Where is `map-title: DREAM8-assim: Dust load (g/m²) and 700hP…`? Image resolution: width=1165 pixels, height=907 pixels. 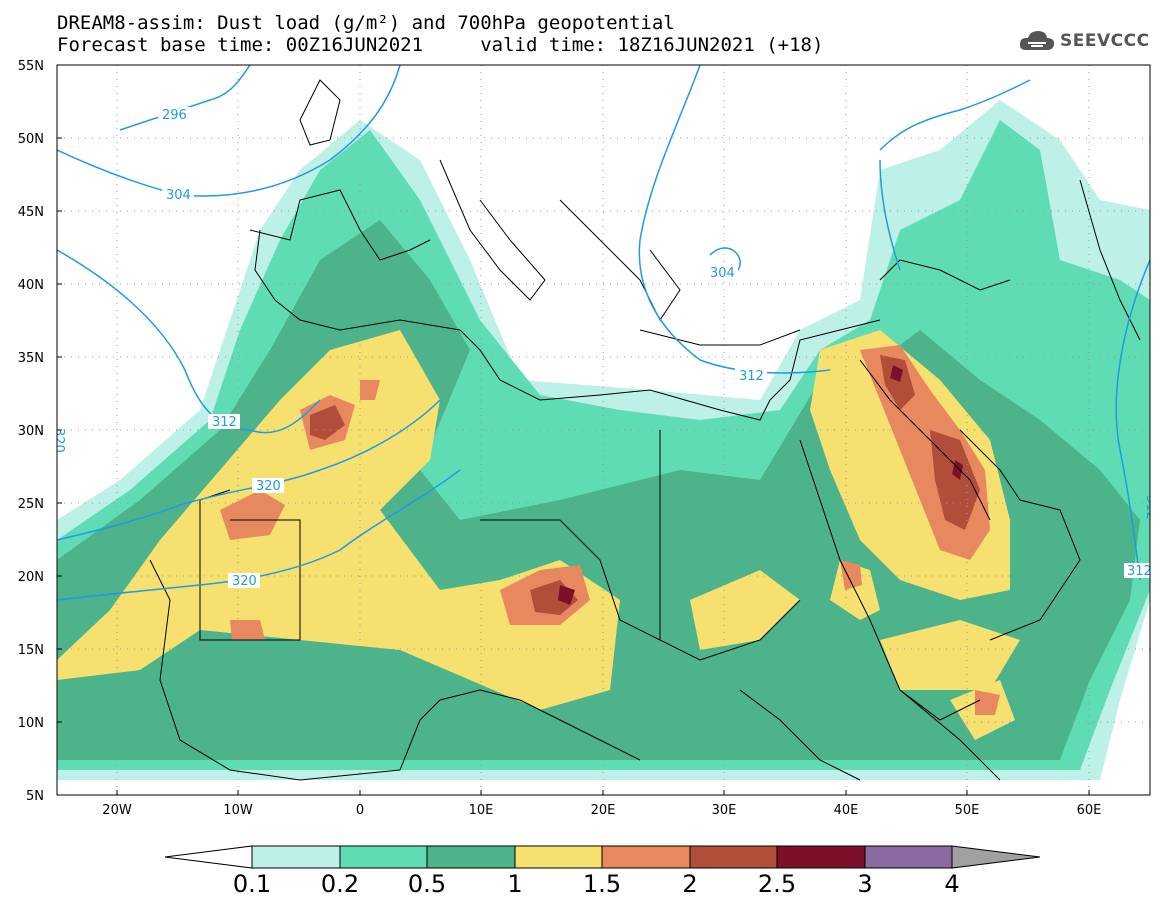
map-title: DREAM8-assim: Dust load (g/m²) and 700hP… is located at coordinates (366, 23).